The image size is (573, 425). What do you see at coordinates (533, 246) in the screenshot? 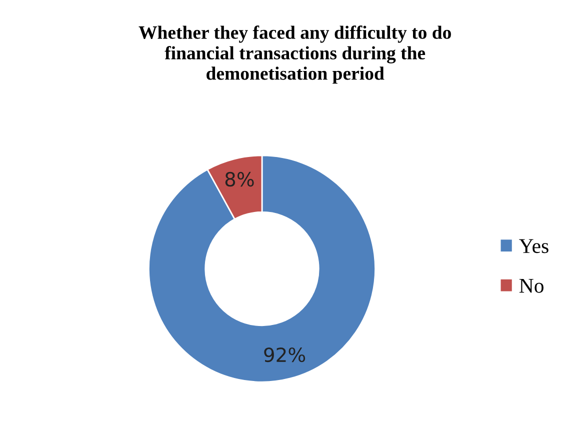
I see `legend-label: Yes` at bounding box center [533, 246].